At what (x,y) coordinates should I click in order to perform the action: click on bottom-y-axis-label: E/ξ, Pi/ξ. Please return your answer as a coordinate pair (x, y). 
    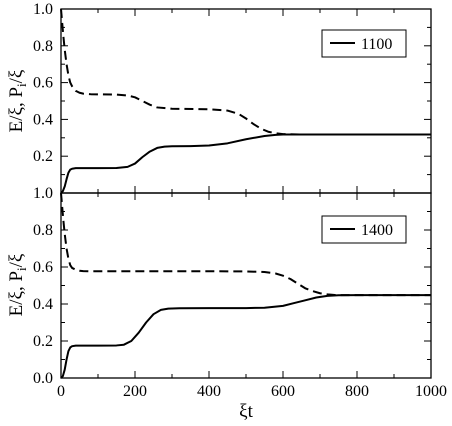
    Looking at the image, I should click on (17, 284).